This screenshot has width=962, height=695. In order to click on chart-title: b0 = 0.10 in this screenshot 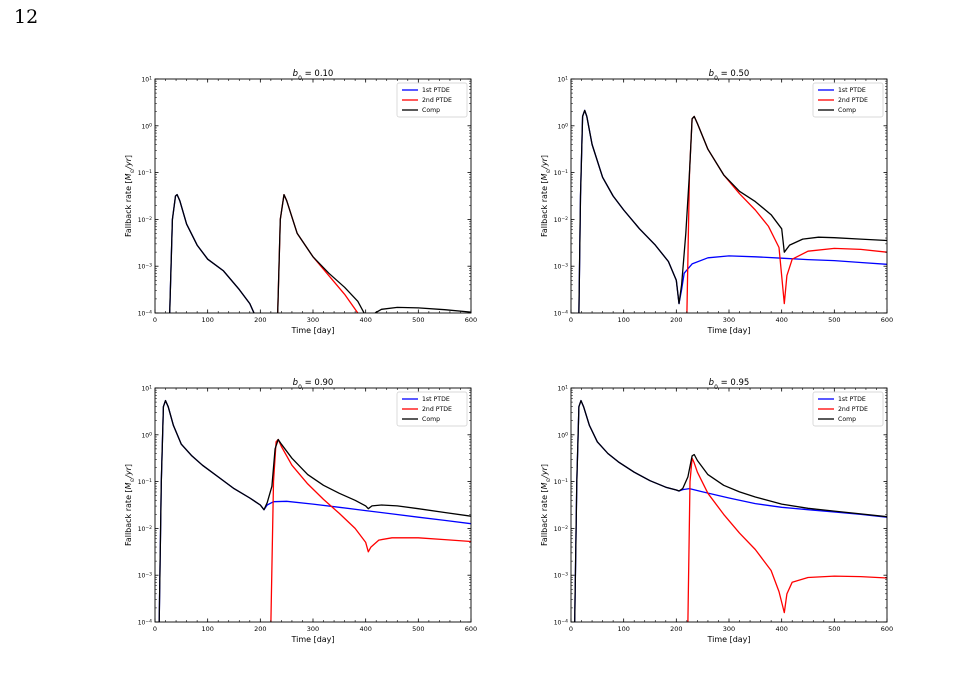, I will do `click(313, 75)`.